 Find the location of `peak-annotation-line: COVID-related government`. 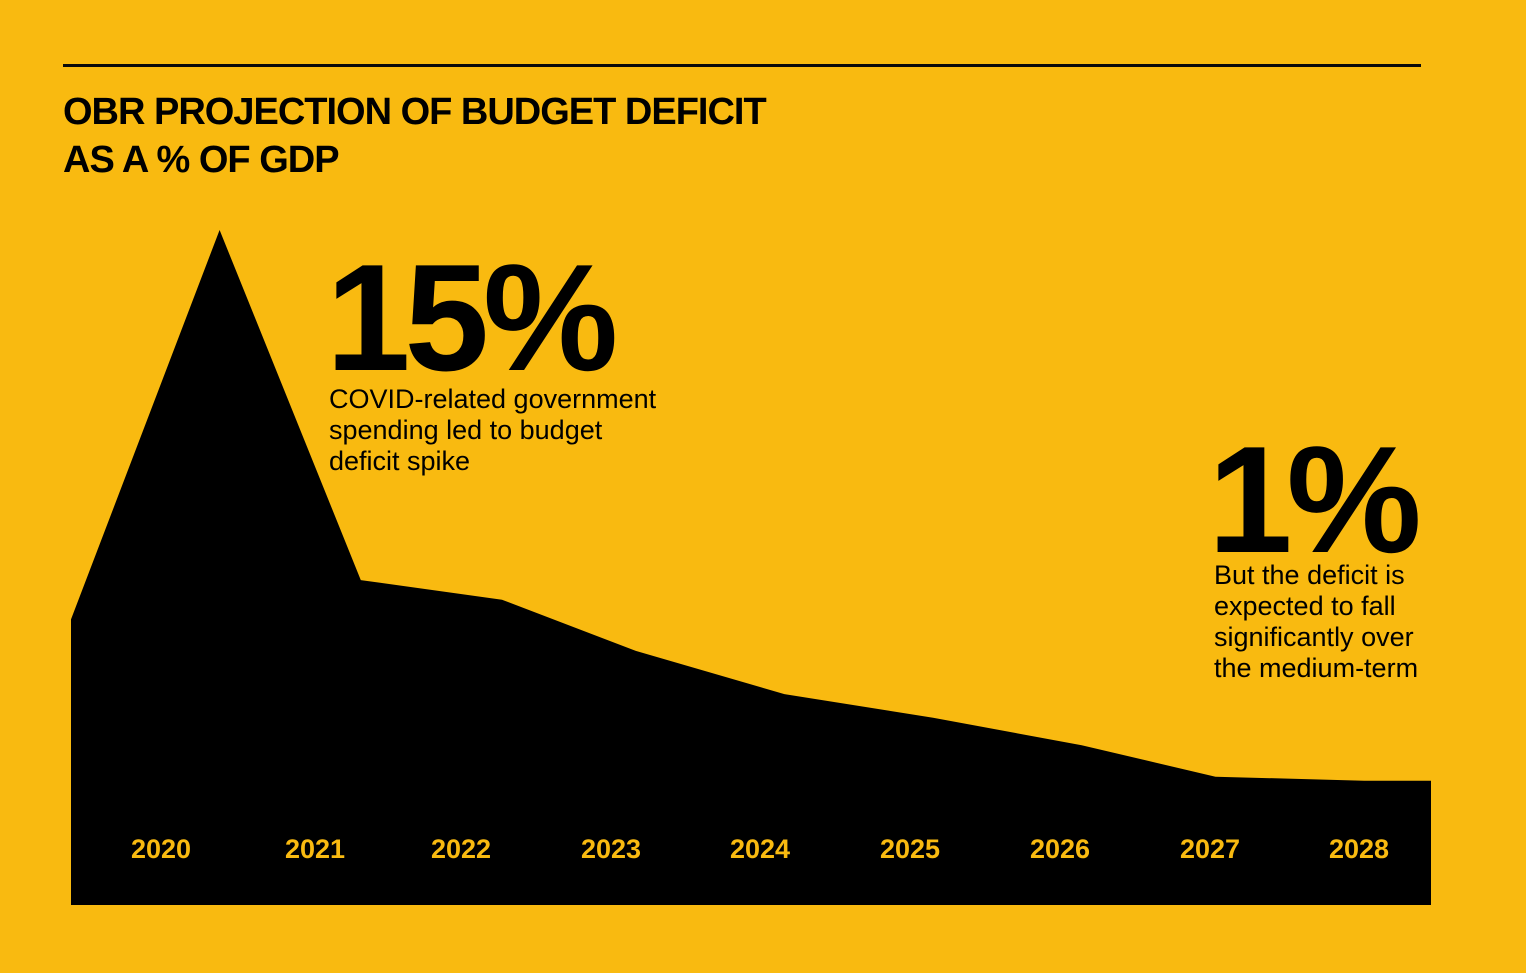

peak-annotation-line: COVID-related government is located at coordinates (493, 399).